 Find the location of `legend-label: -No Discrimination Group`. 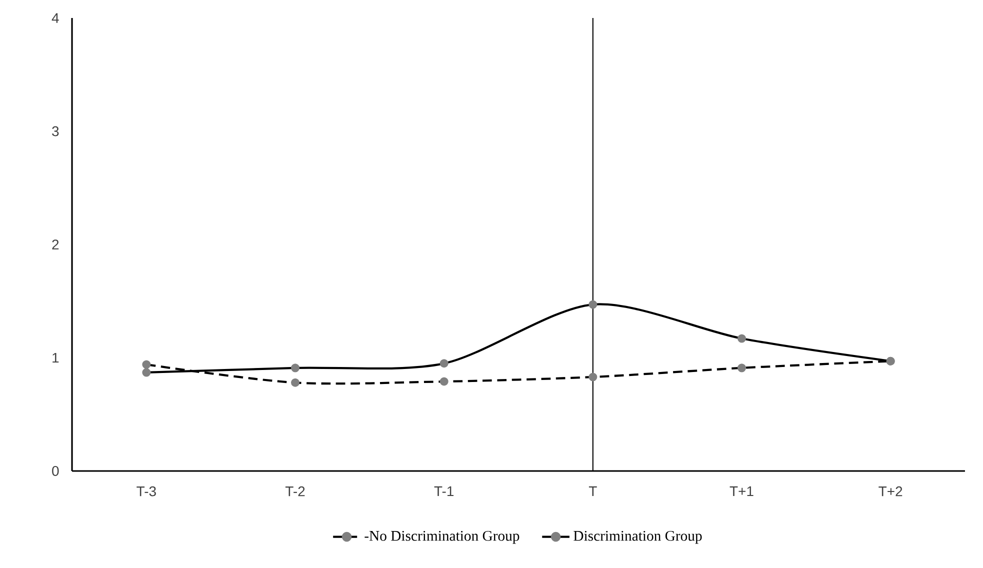

legend-label: -No Discrimination Group is located at coordinates (442, 537).